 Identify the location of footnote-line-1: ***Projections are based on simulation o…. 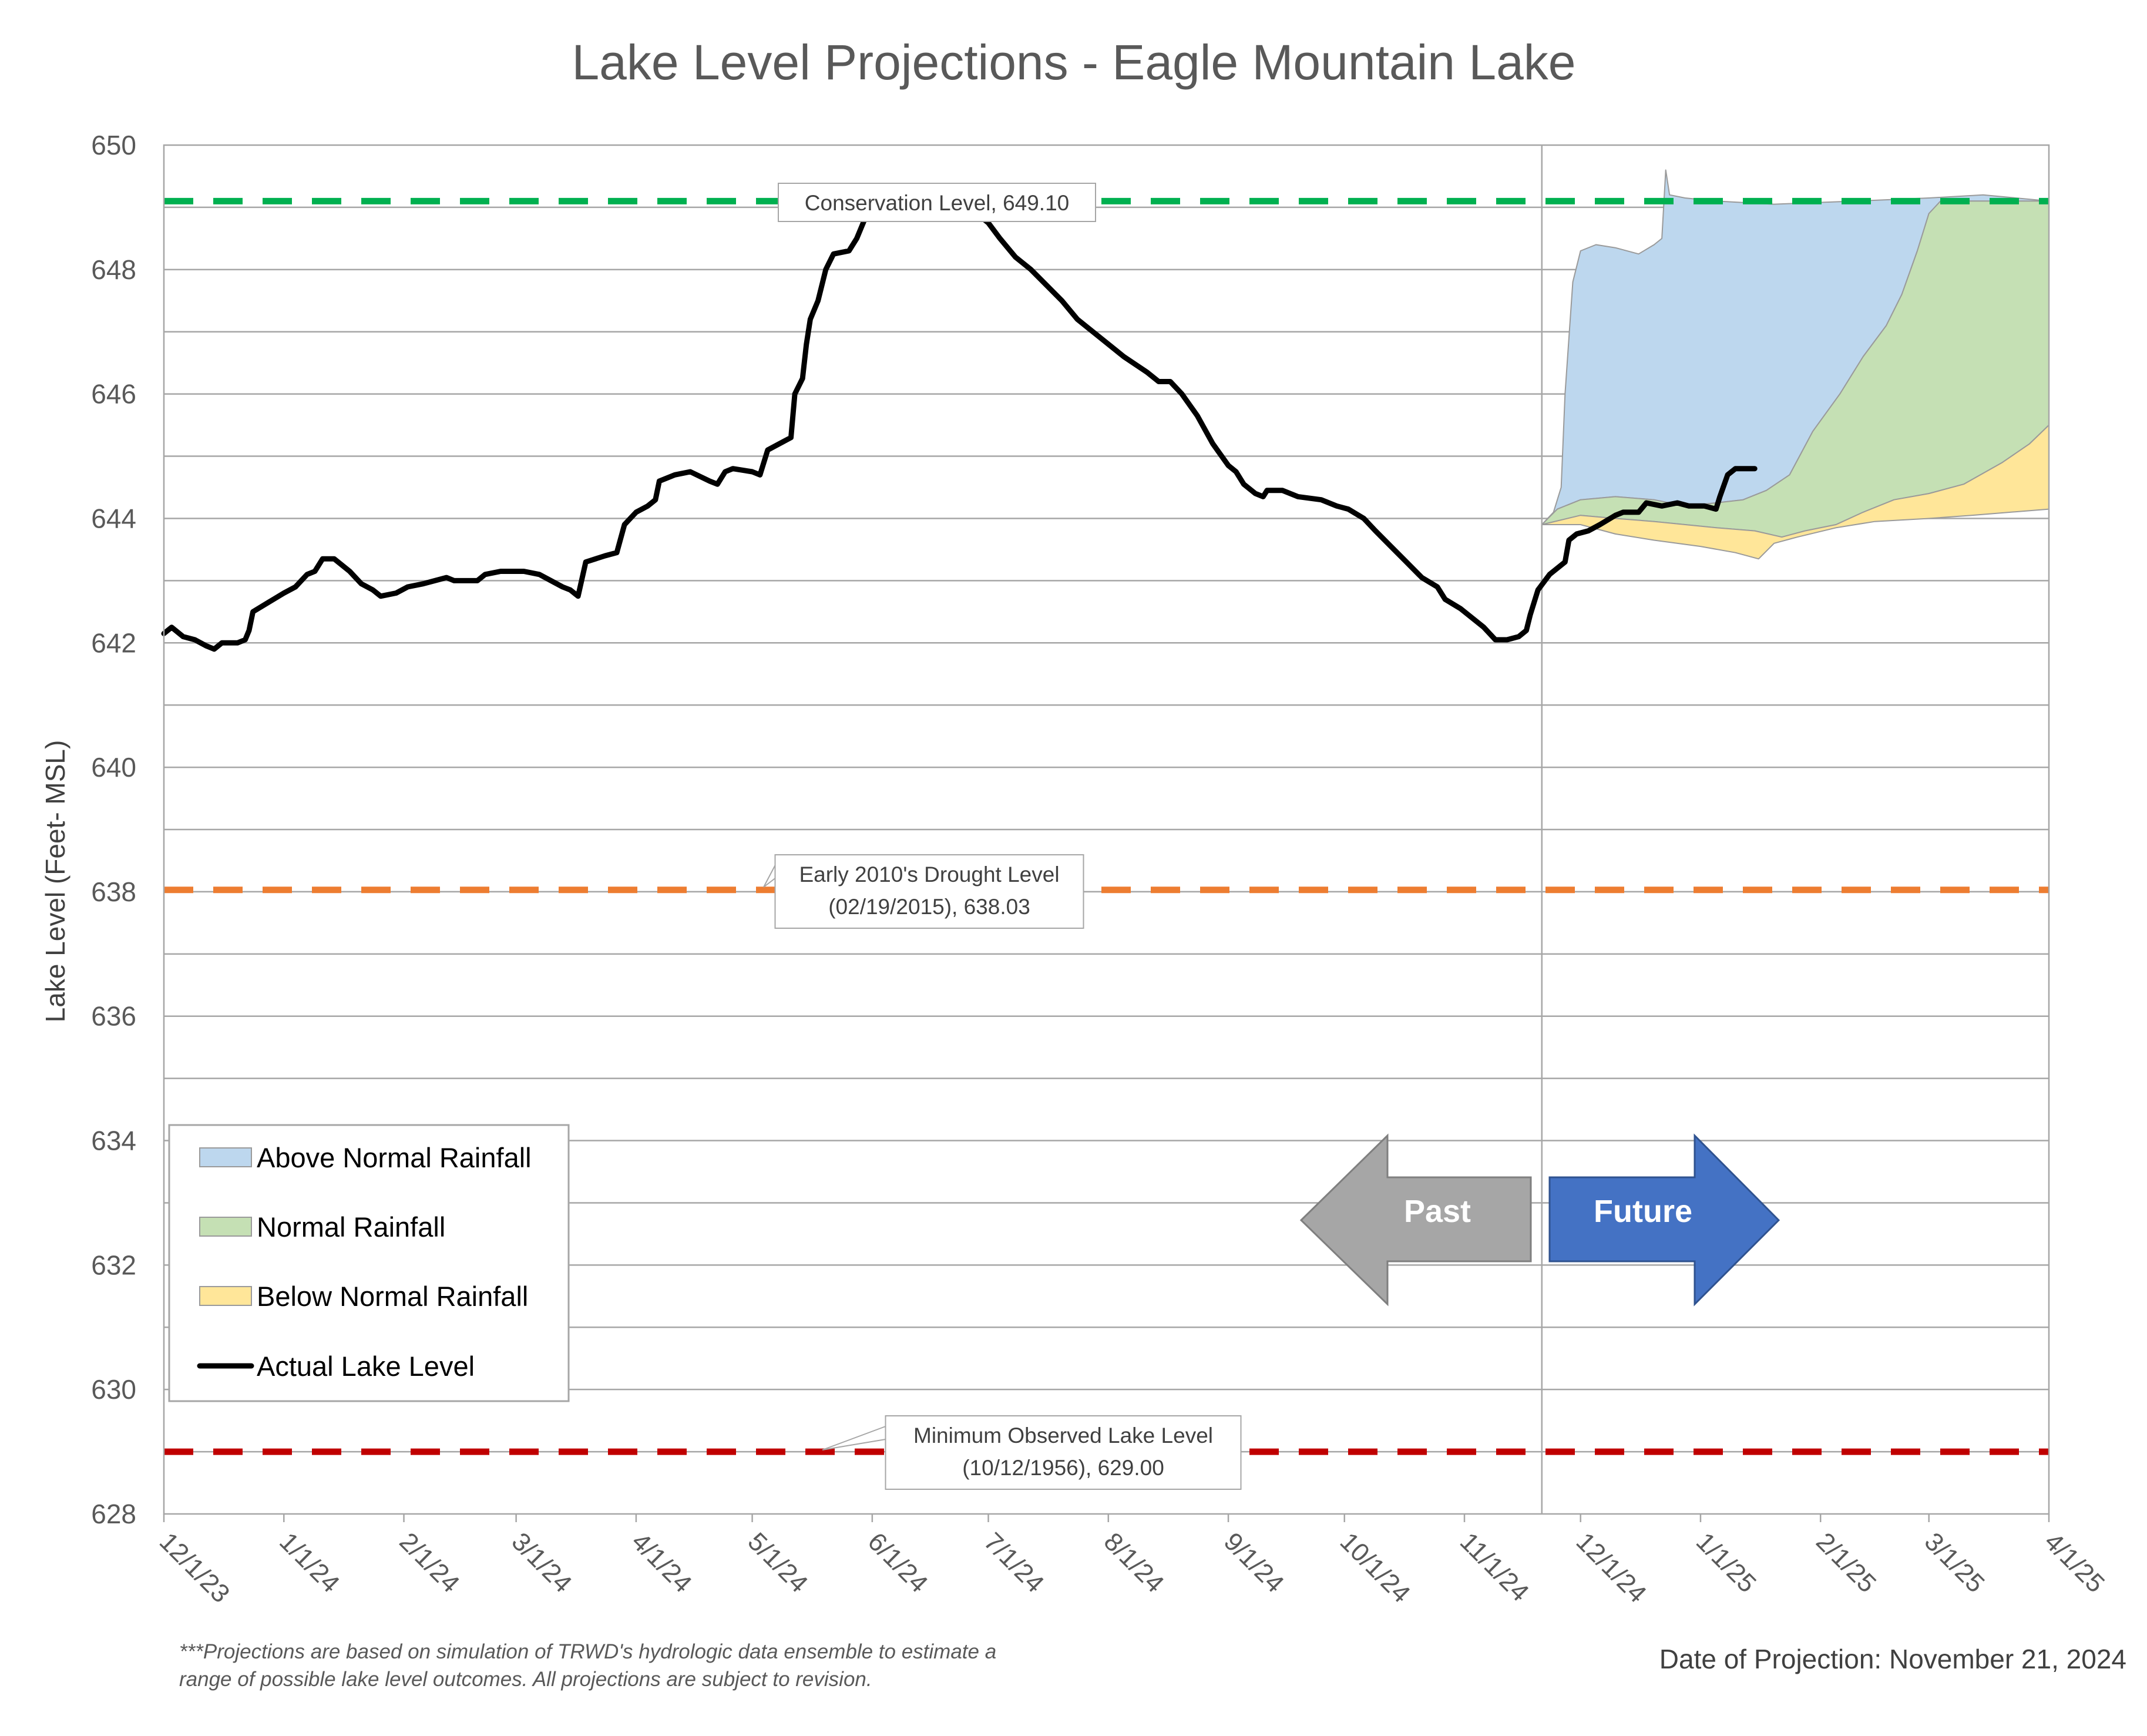
(587, 1651).